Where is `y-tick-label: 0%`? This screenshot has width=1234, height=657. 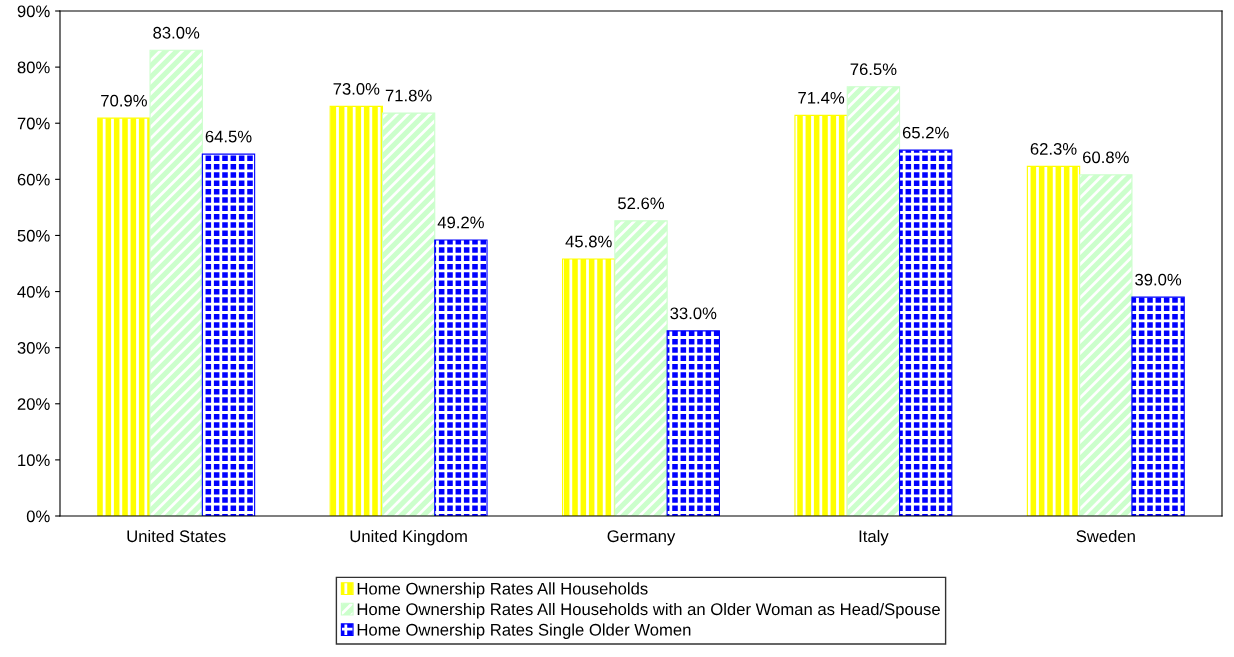 y-tick-label: 0% is located at coordinates (38, 516).